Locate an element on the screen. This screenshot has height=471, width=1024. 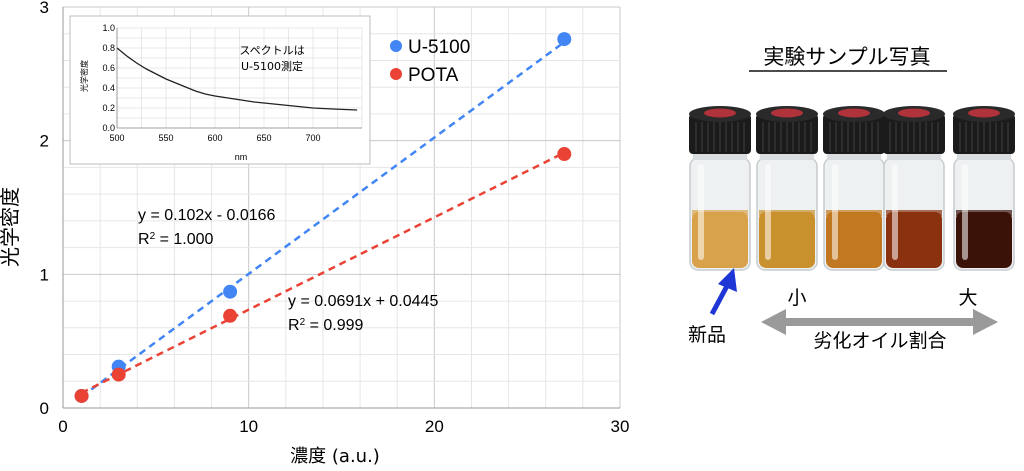
inset-y-tick-label: 0.2 is located at coordinates (108, 108).